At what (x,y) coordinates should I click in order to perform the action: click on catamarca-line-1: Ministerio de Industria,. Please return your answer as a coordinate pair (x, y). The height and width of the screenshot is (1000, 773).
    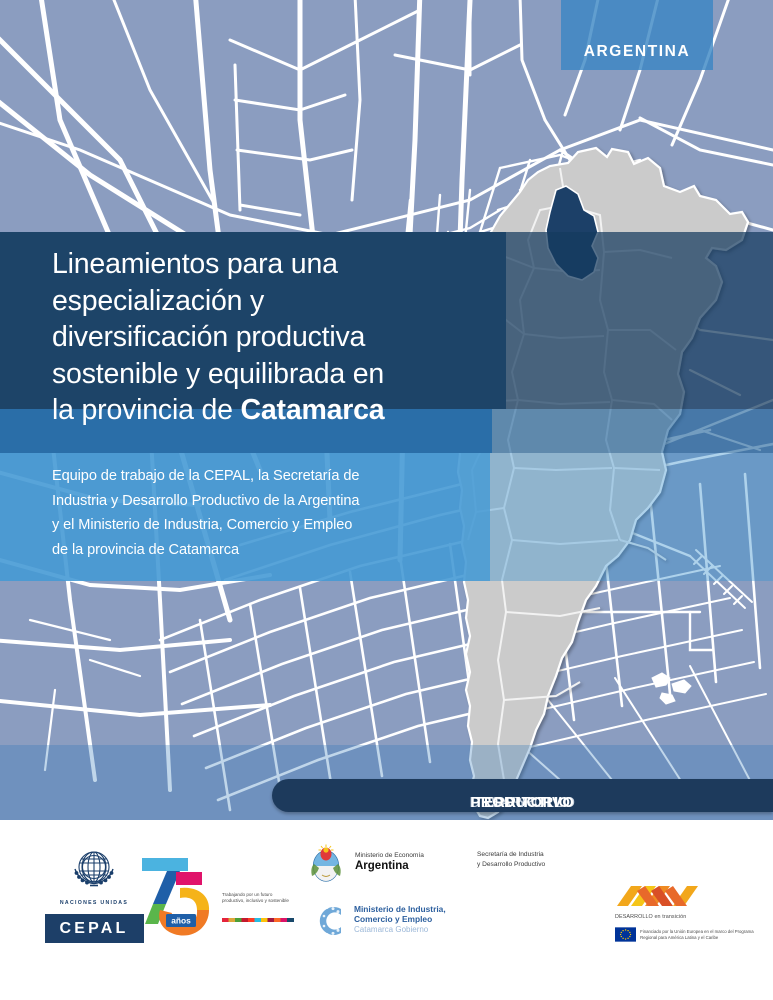
    Looking at the image, I should click on (400, 909).